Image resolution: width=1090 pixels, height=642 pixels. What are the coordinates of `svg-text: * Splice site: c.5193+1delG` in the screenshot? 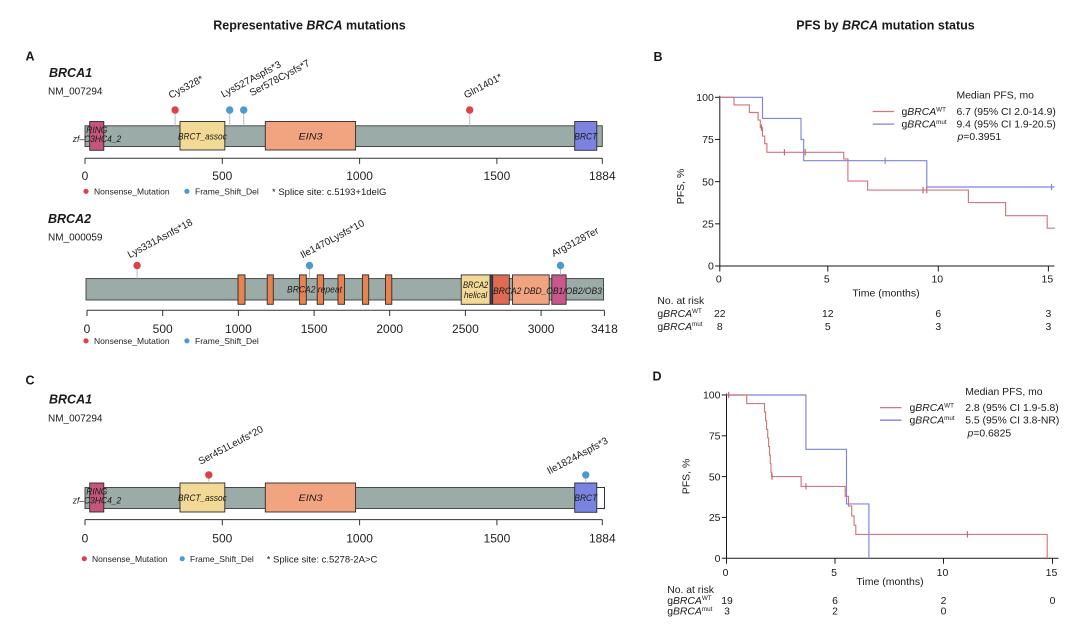 It's located at (329, 192).